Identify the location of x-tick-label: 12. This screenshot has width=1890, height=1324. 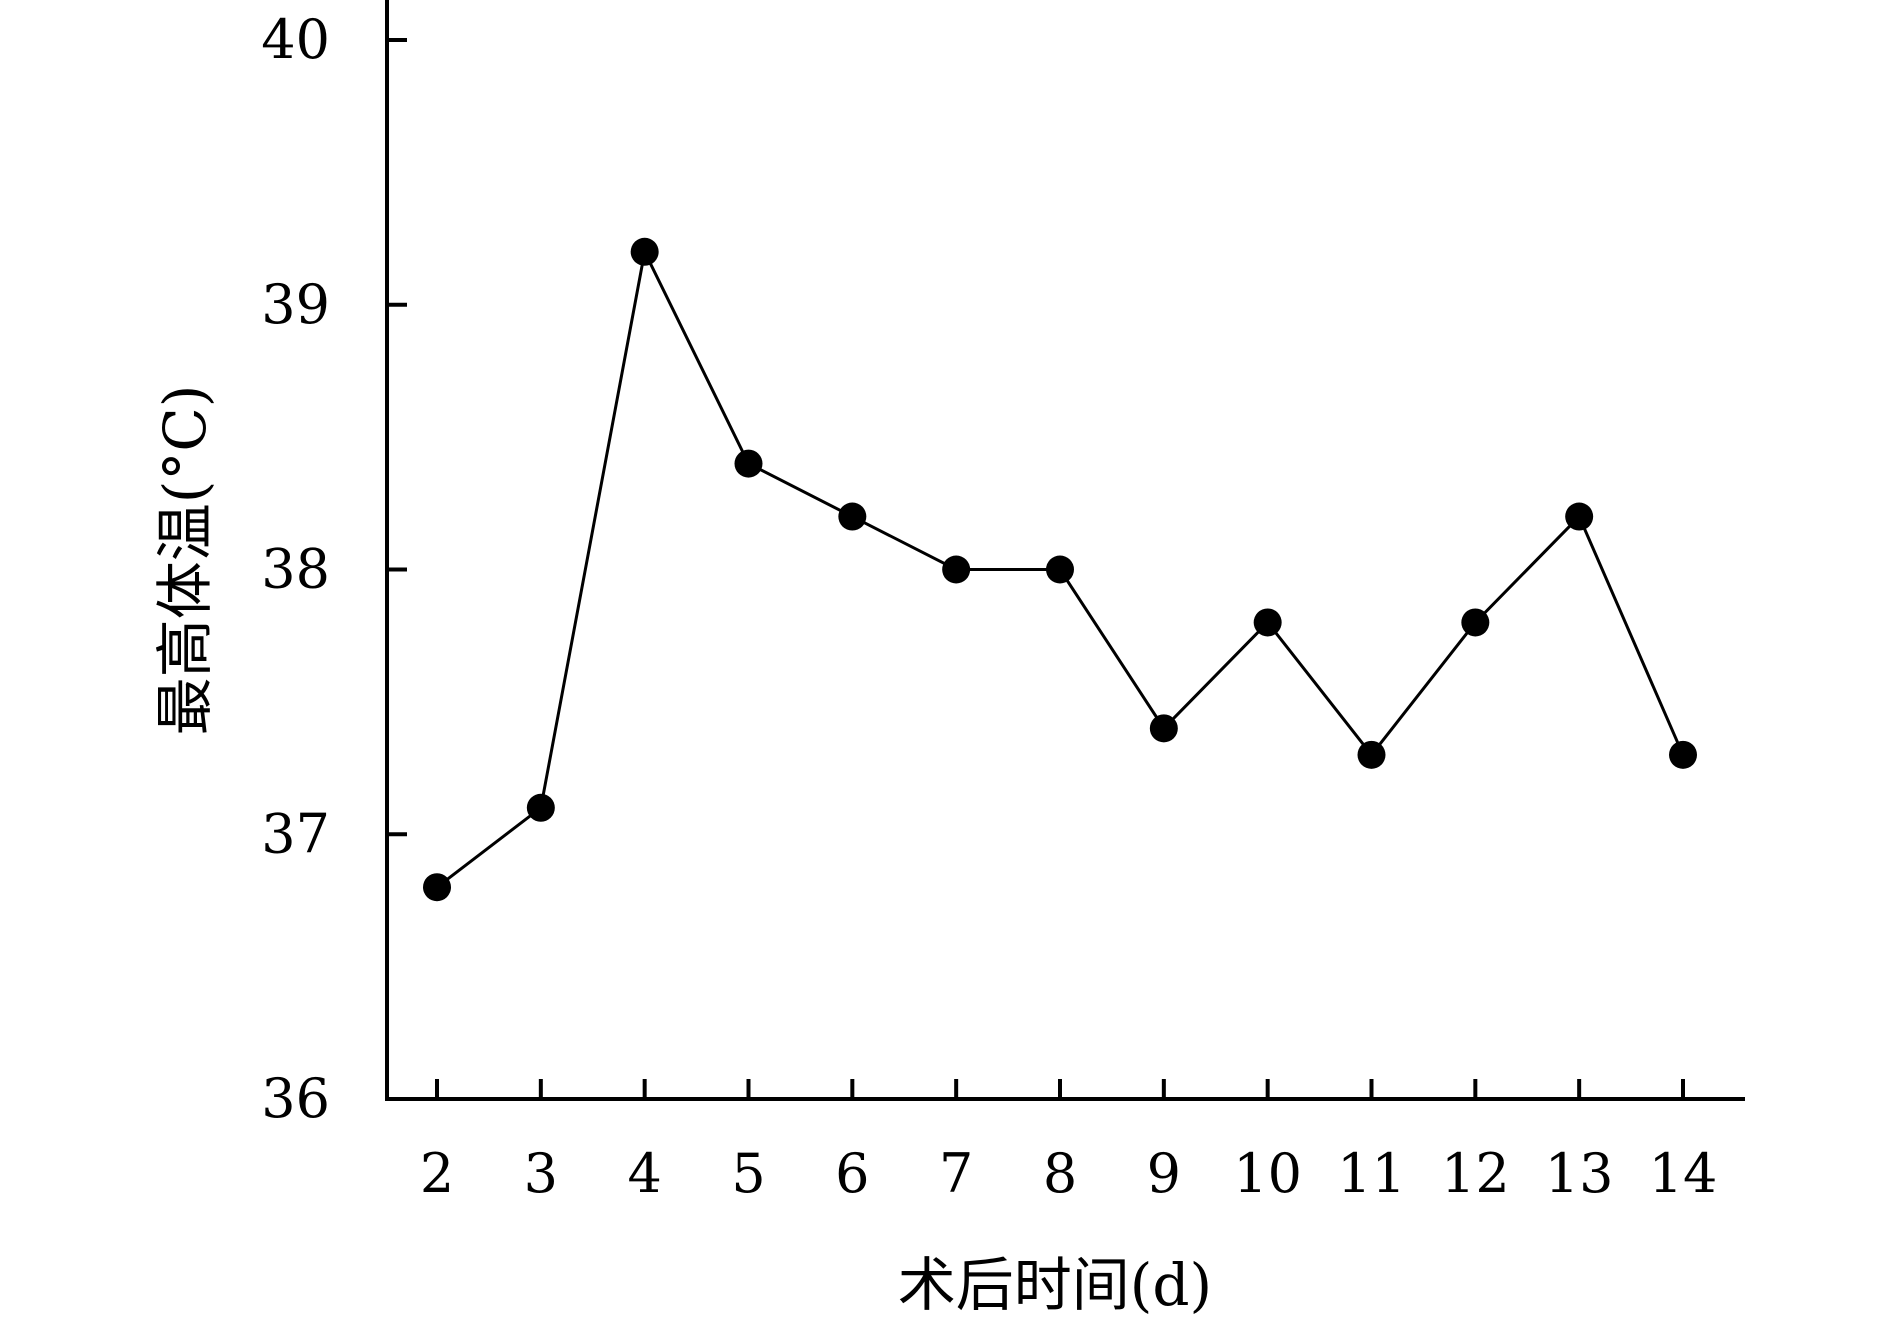
(1475, 1173).